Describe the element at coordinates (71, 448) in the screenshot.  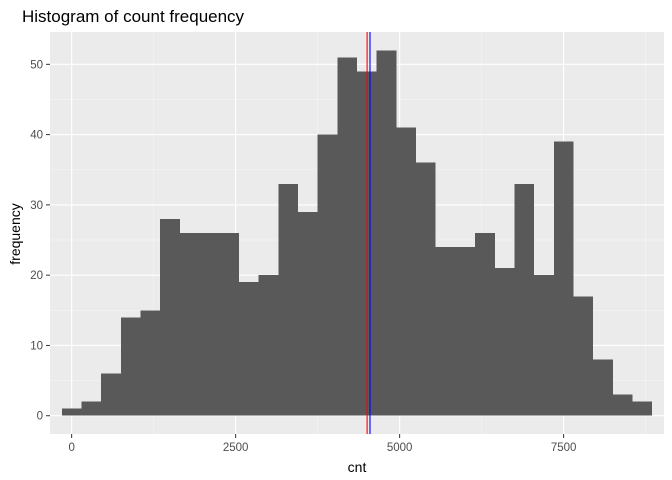
I see `x-tick-label: 0` at that location.